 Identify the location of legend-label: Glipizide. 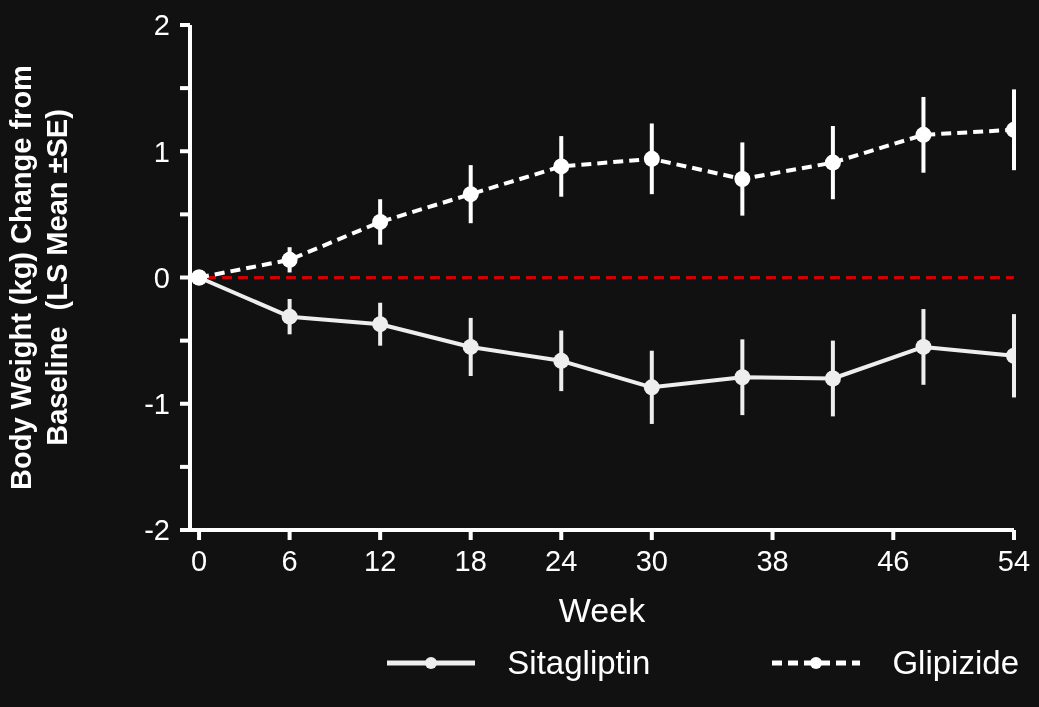
(955, 663).